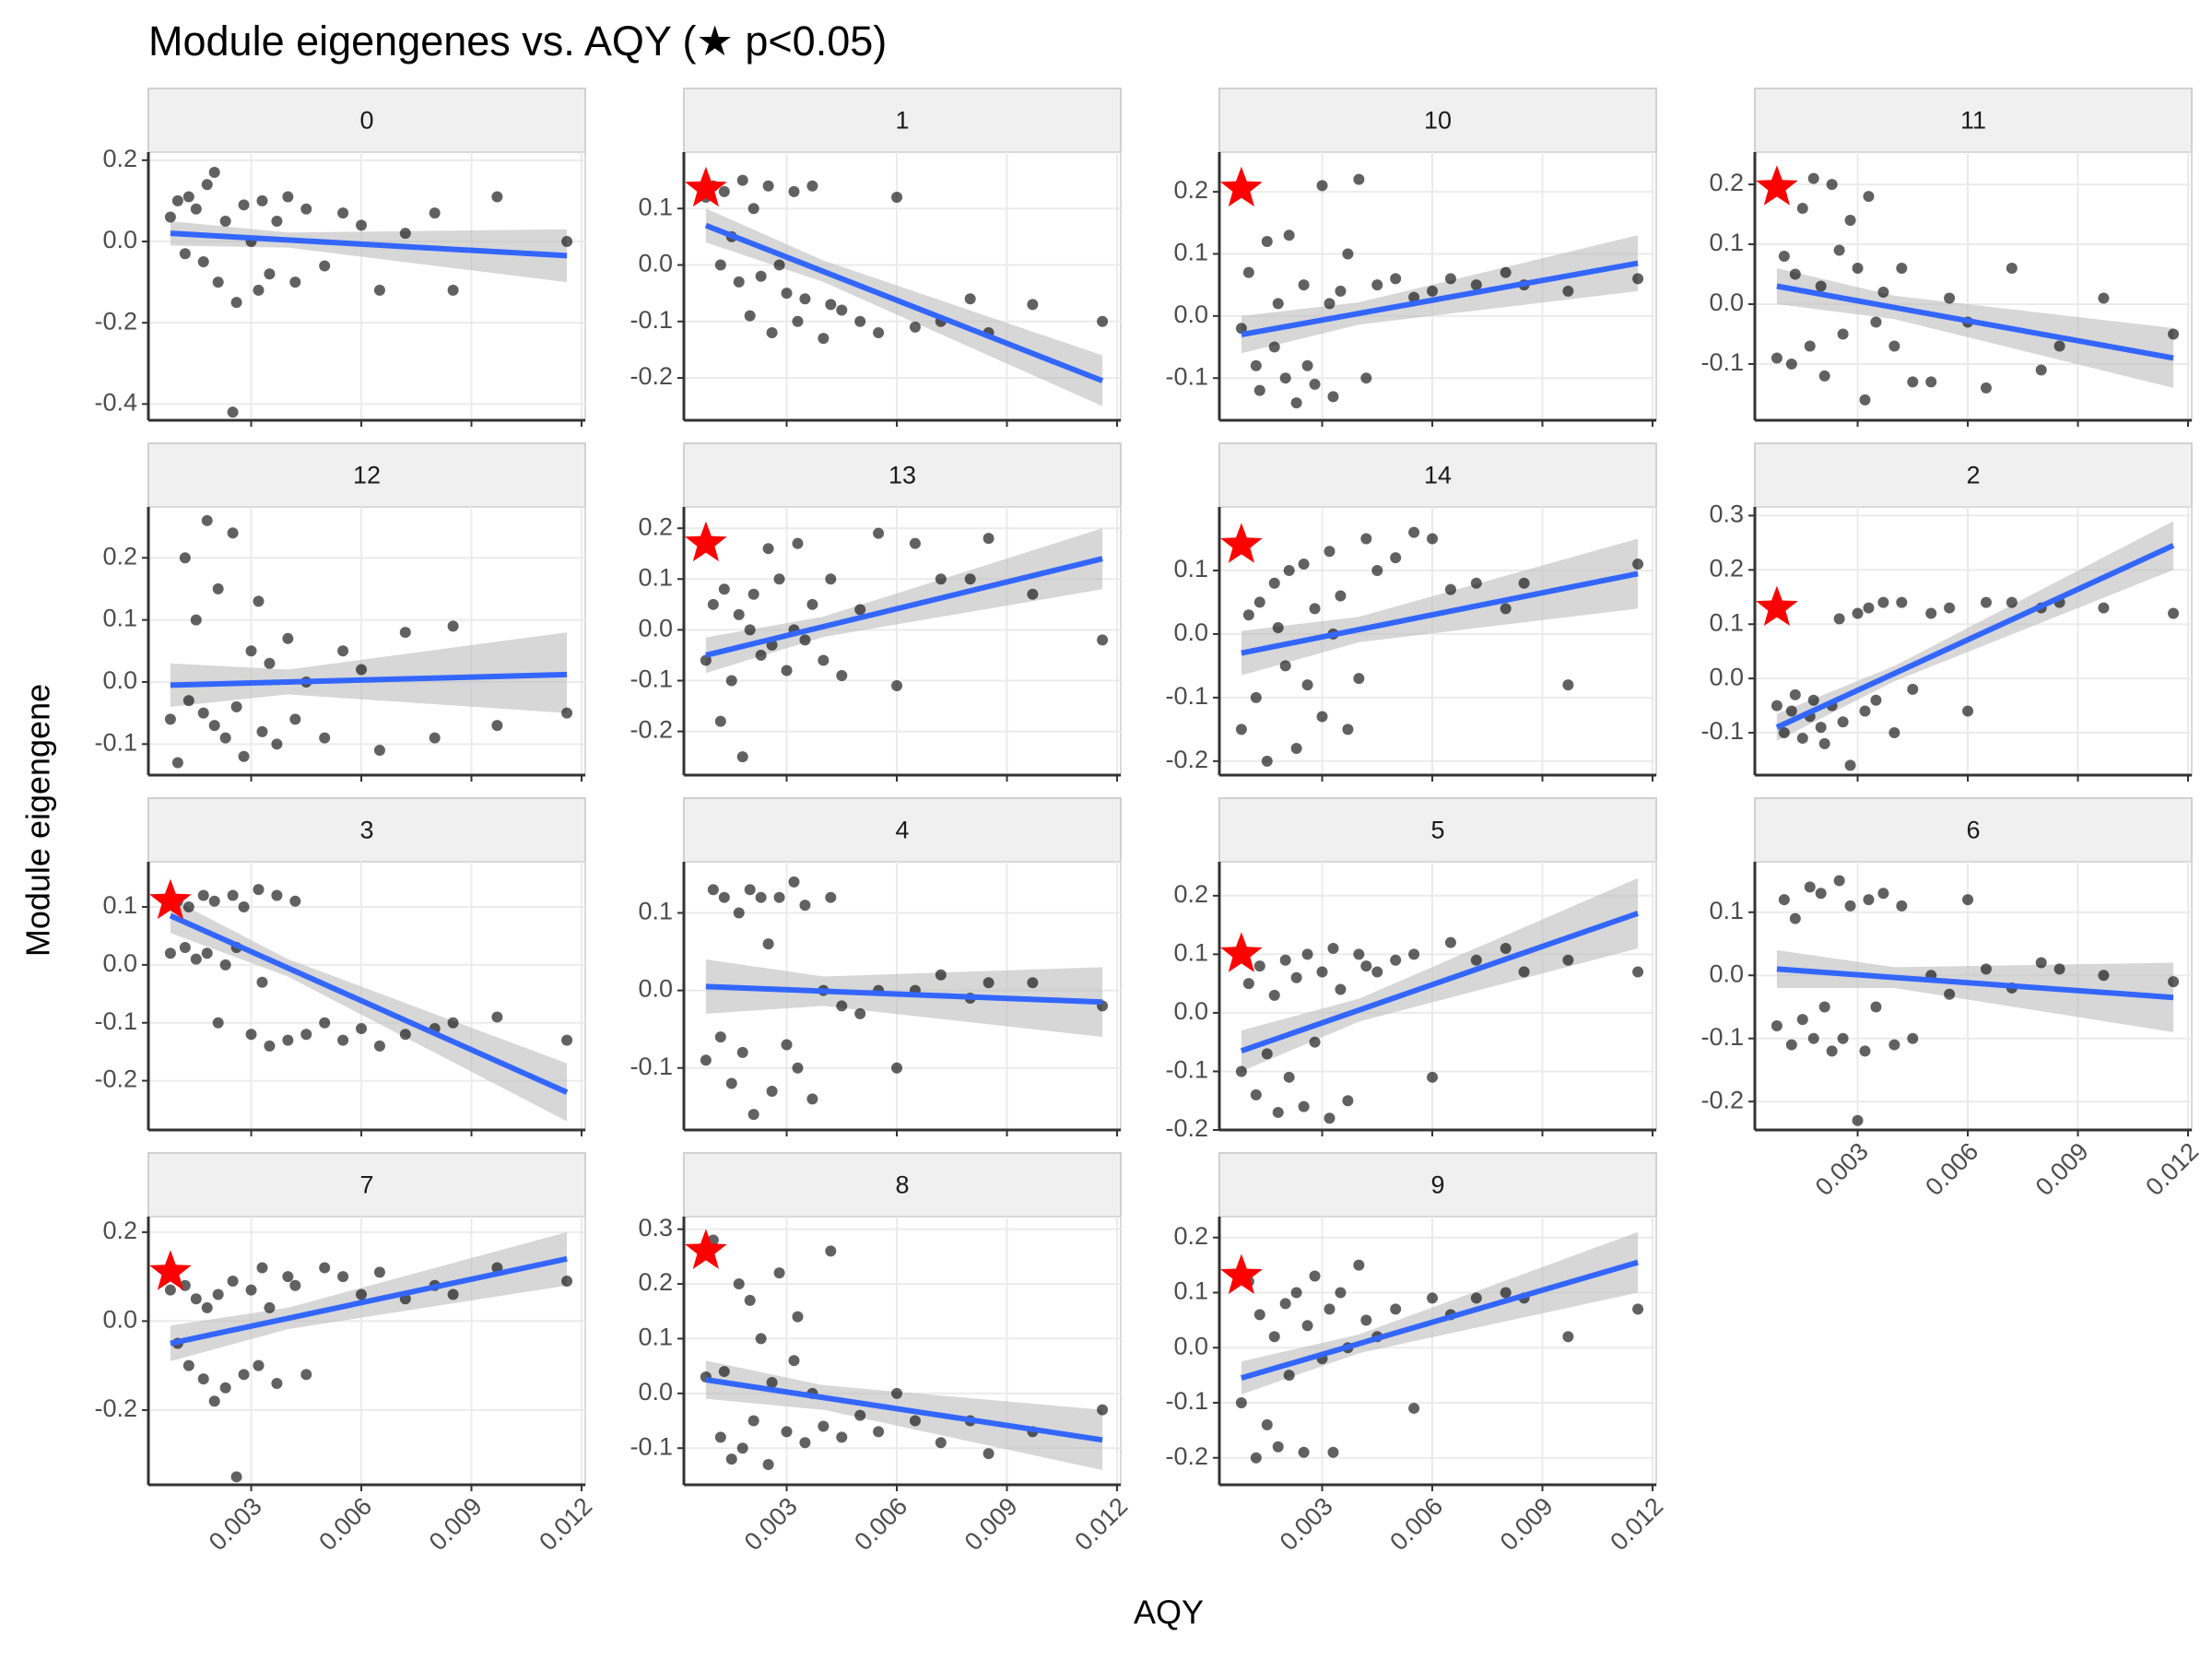 The image size is (2212, 1659). I want to click on y-tick-label: 0.2, so click(119, 556).